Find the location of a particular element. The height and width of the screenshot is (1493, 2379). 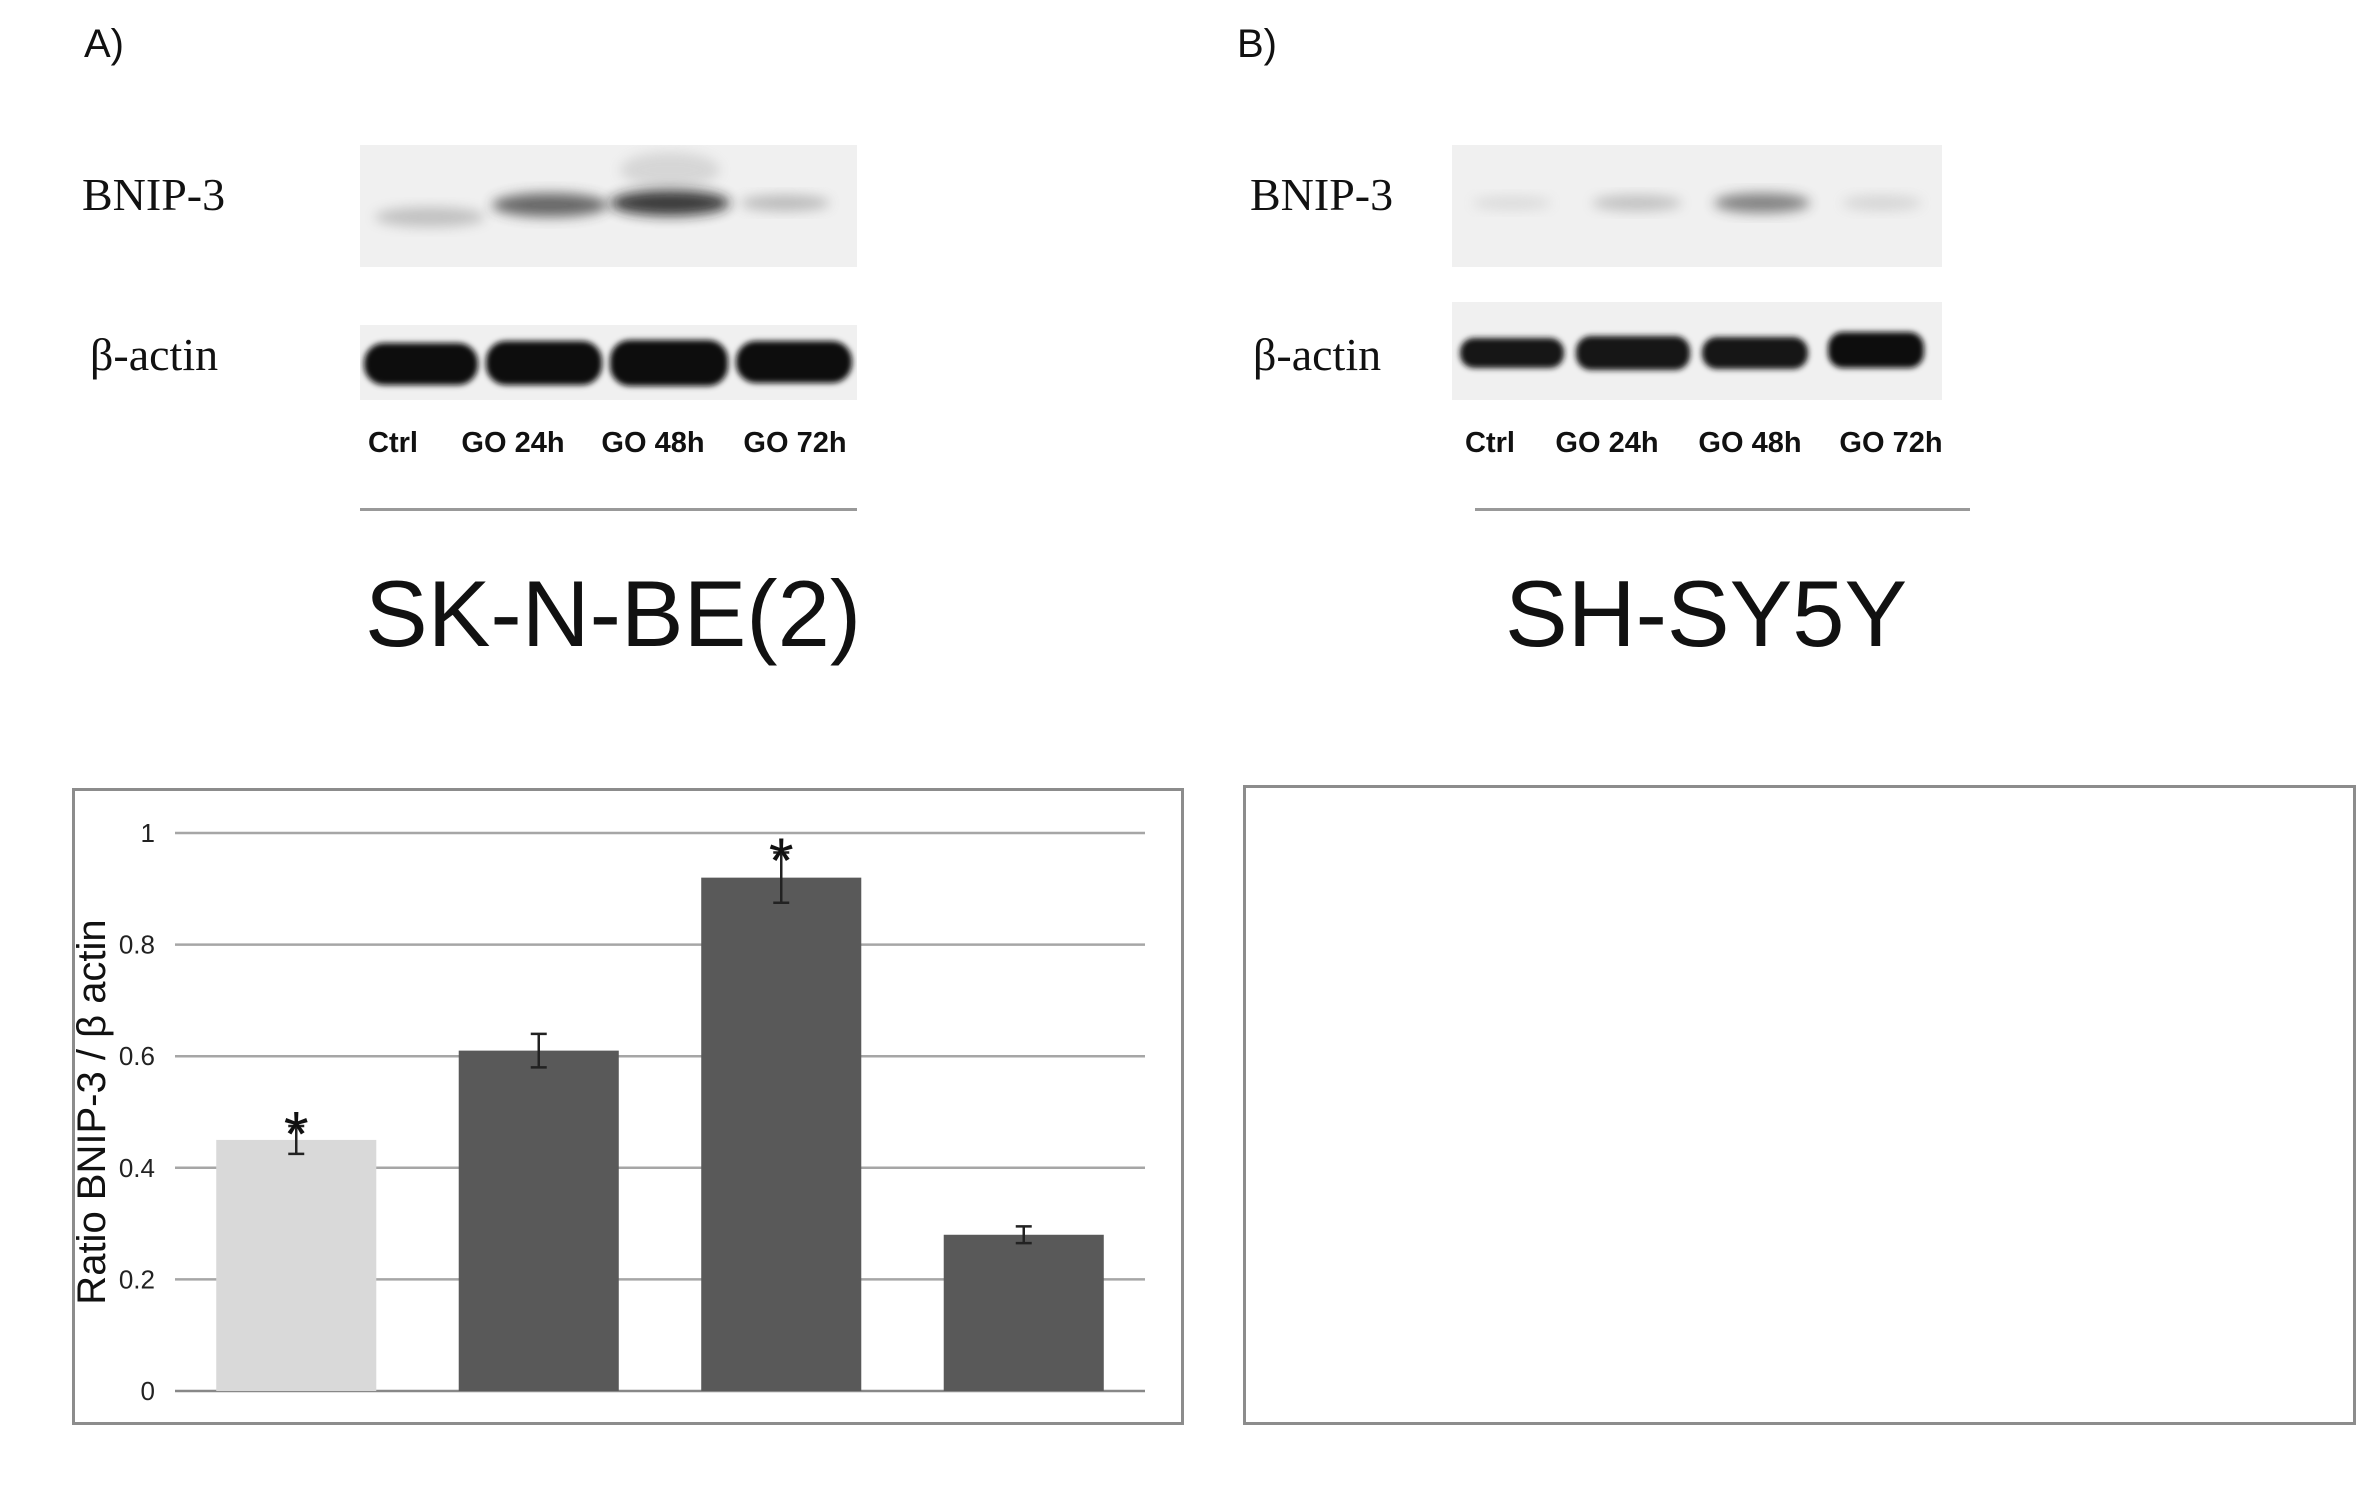

panel-a-lane-go72: GO 72h is located at coordinates (795, 443).